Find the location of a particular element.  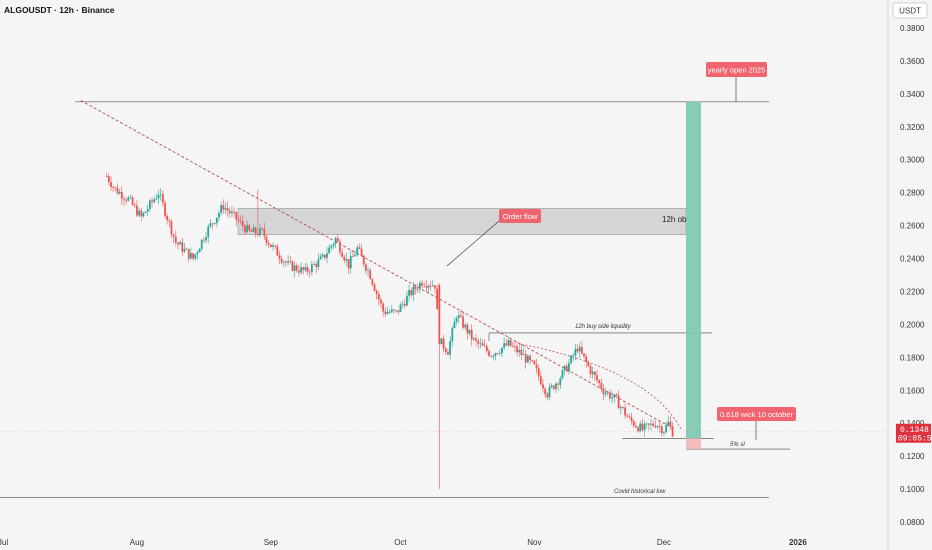

chart-title: ALGOUSDT · 12h · Binance is located at coordinates (59, 10).